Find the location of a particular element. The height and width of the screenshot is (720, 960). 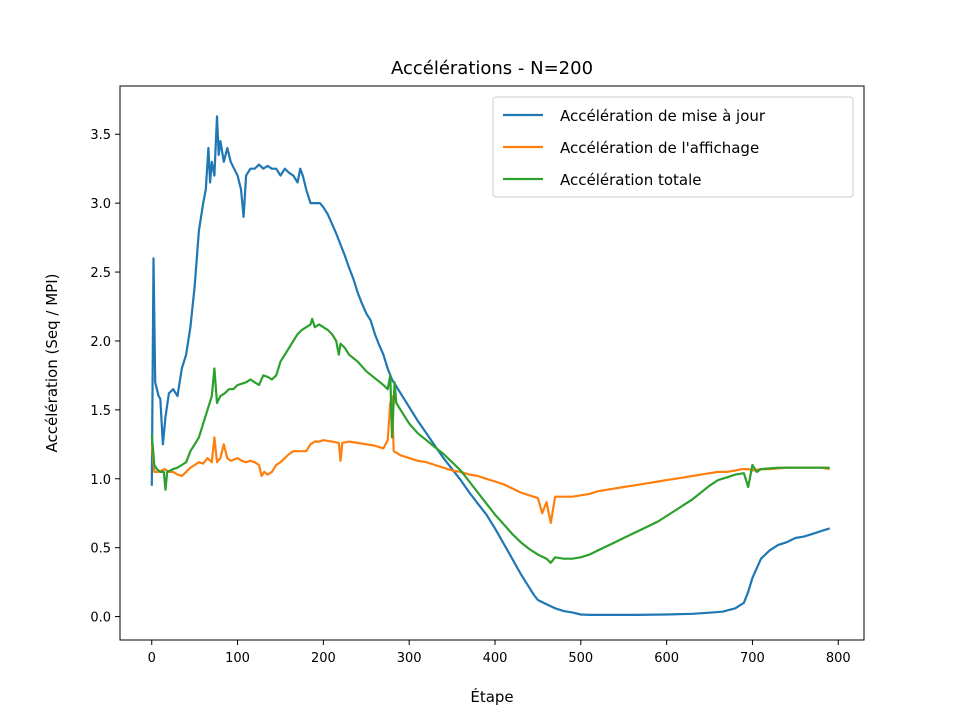

y-tick-label: 1.0 is located at coordinates (100, 480).